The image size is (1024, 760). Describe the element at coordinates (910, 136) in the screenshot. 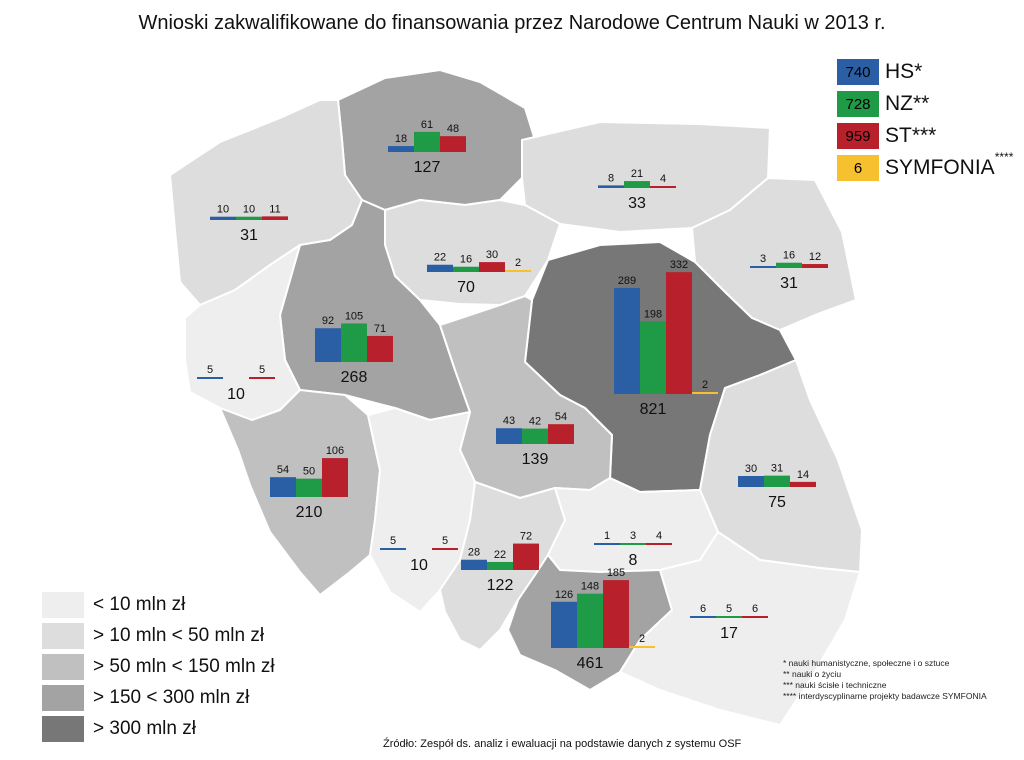

I see `legend-label: ST***` at that location.